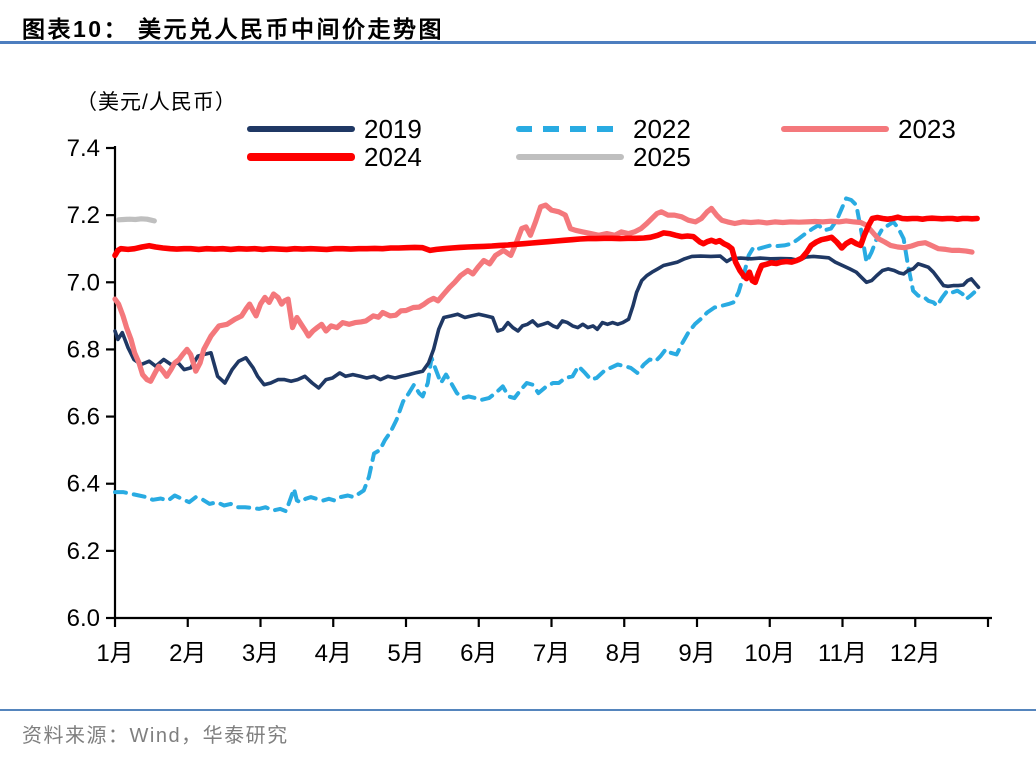 Image resolution: width=1036 pixels, height=760 pixels. I want to click on legend-item-2023: 2023, so click(868, 129).